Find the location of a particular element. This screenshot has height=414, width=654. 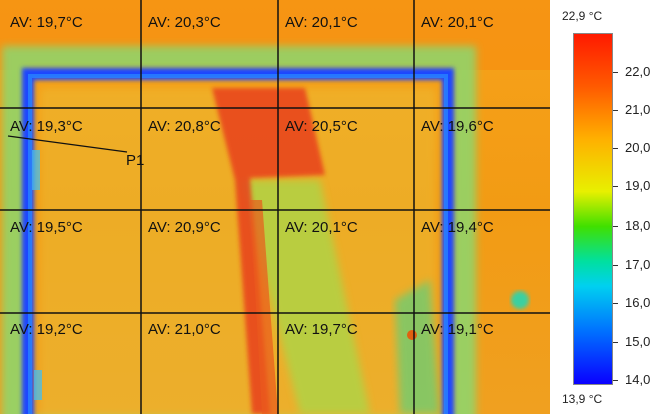

scale-tick-label: 15,0 is located at coordinates (638, 341).